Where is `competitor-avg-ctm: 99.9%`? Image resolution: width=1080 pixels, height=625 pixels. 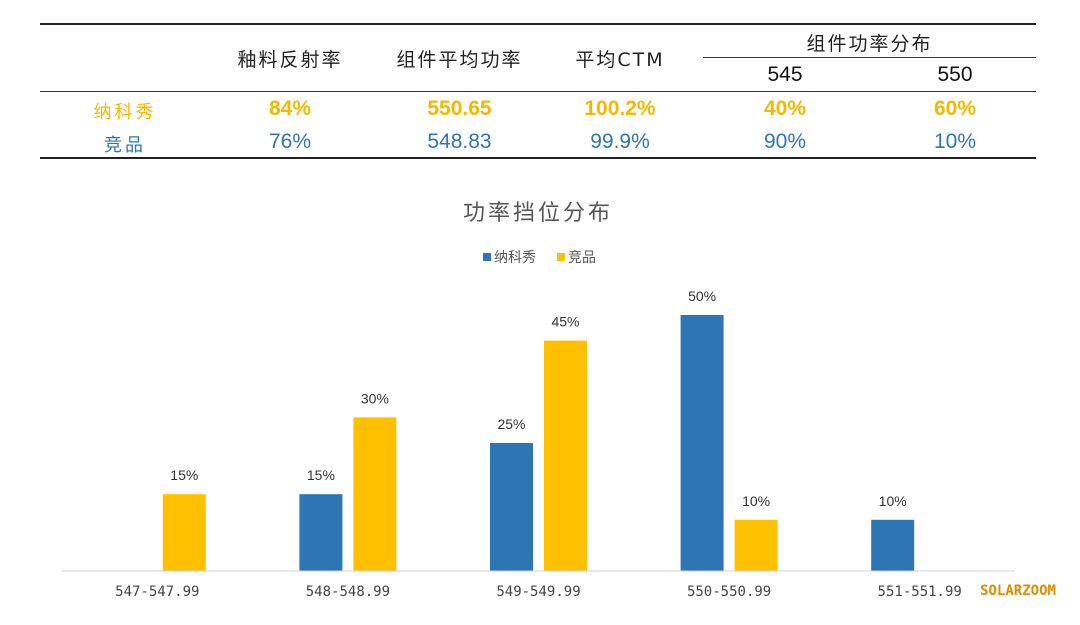
competitor-avg-ctm: 99.9% is located at coordinates (620, 141).